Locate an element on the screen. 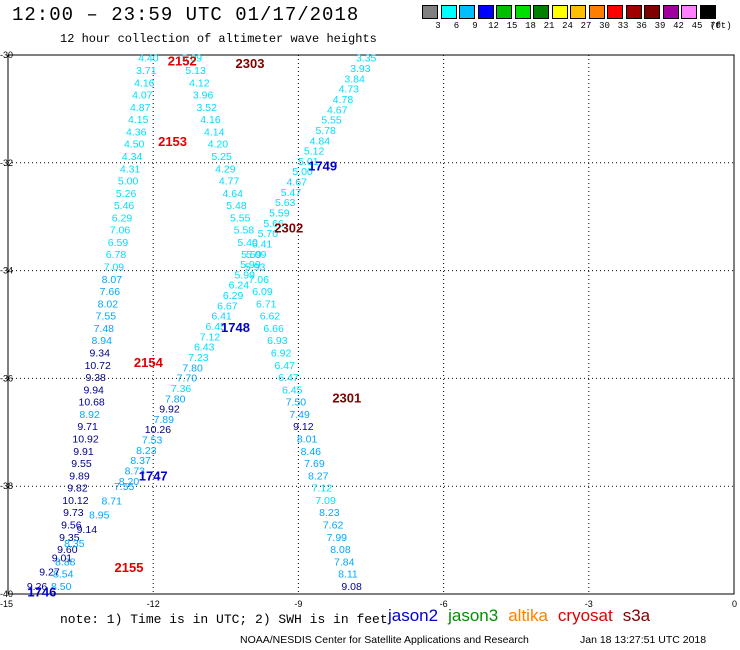 This screenshot has height=650, width=740. wave-height-value: 5.09 is located at coordinates (192, 59).